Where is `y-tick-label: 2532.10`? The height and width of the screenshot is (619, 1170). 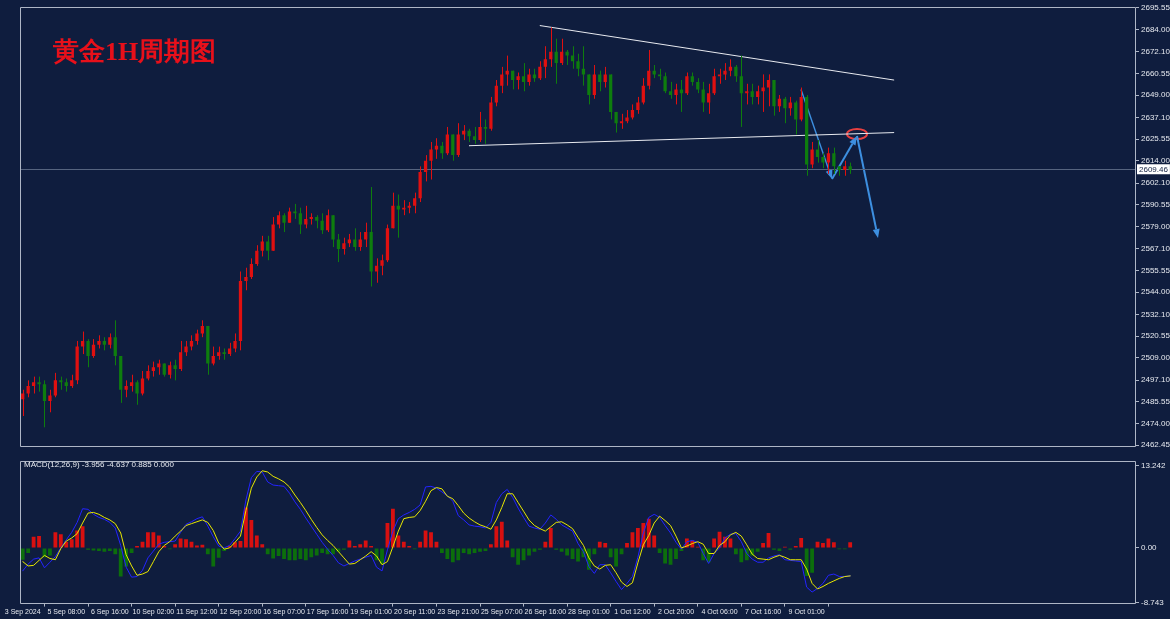 y-tick-label: 2532.10 is located at coordinates (1155, 314).